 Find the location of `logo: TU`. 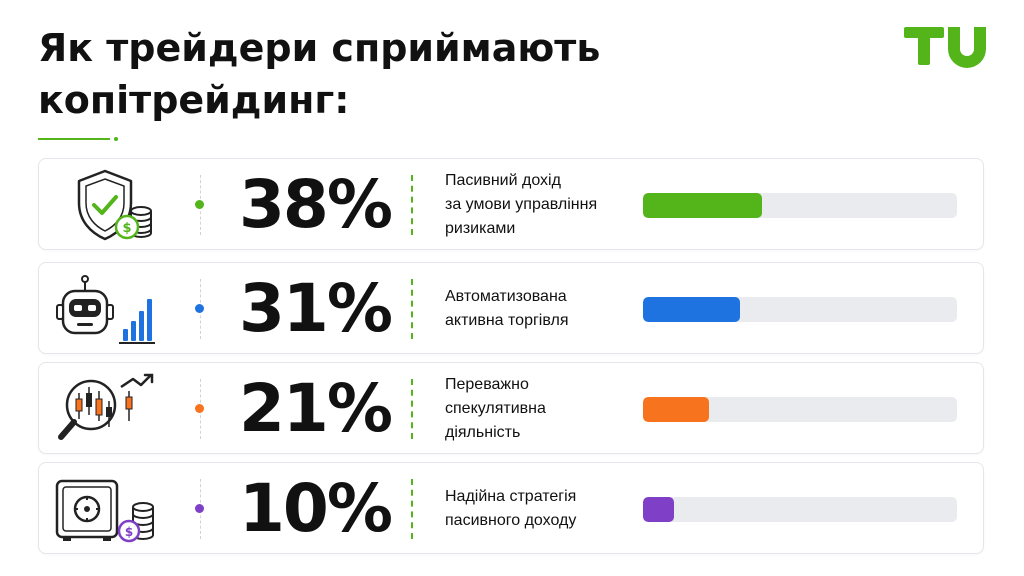

logo: TU is located at coordinates (945, 47).